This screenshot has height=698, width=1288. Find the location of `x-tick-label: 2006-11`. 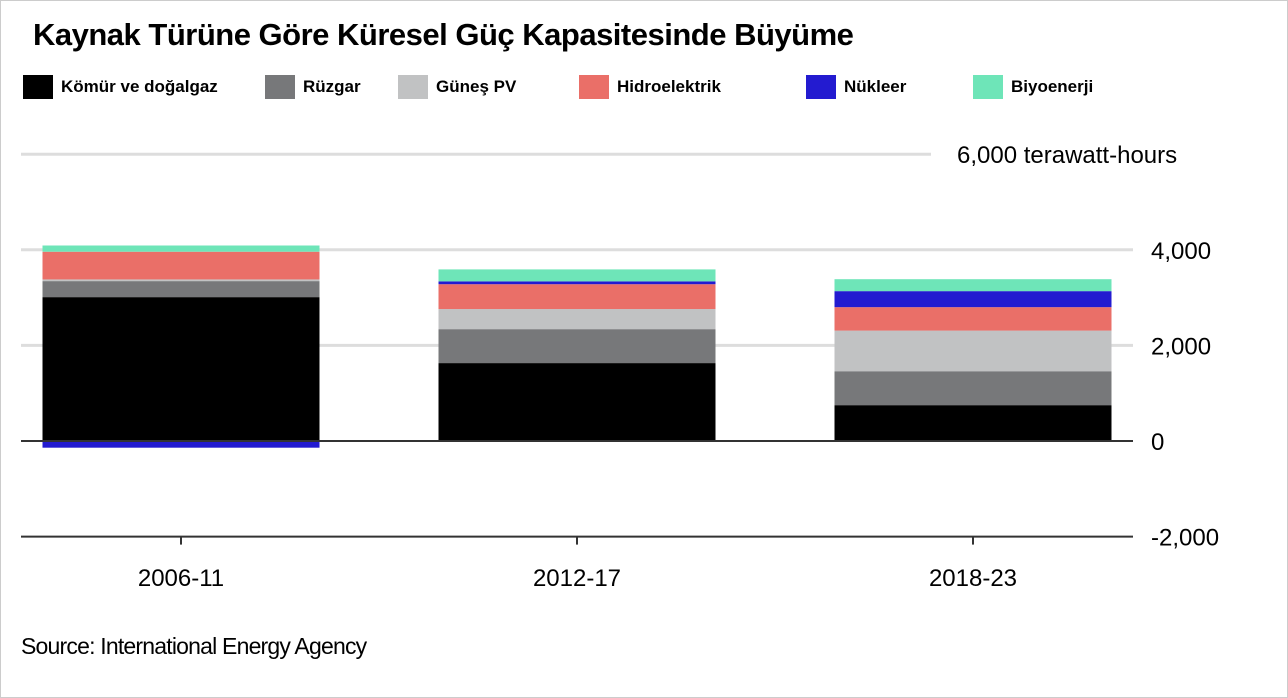

x-tick-label: 2006-11 is located at coordinates (181, 578).